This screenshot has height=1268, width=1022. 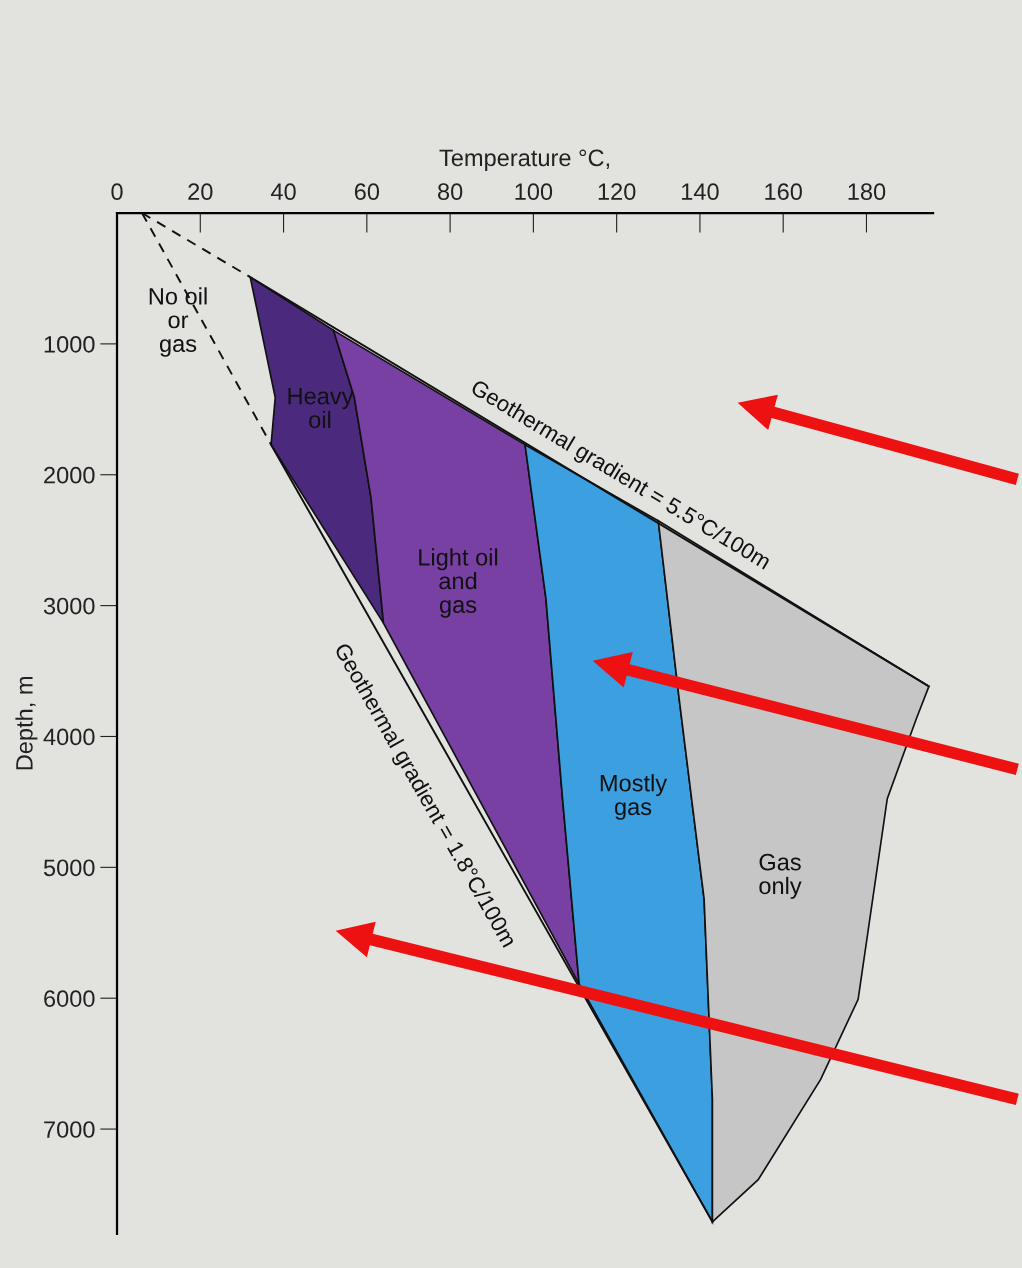 What do you see at coordinates (117, 192) in the screenshot?
I see `x-tick-label: 0` at bounding box center [117, 192].